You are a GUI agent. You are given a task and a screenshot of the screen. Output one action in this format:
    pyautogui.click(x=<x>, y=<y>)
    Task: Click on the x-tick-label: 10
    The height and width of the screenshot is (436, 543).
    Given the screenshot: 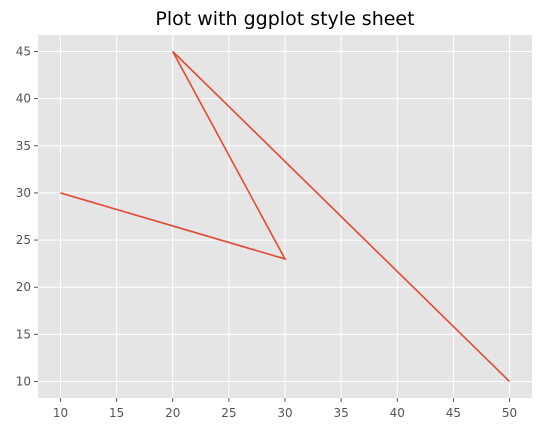 What is the action you would take?
    pyautogui.click(x=60, y=413)
    